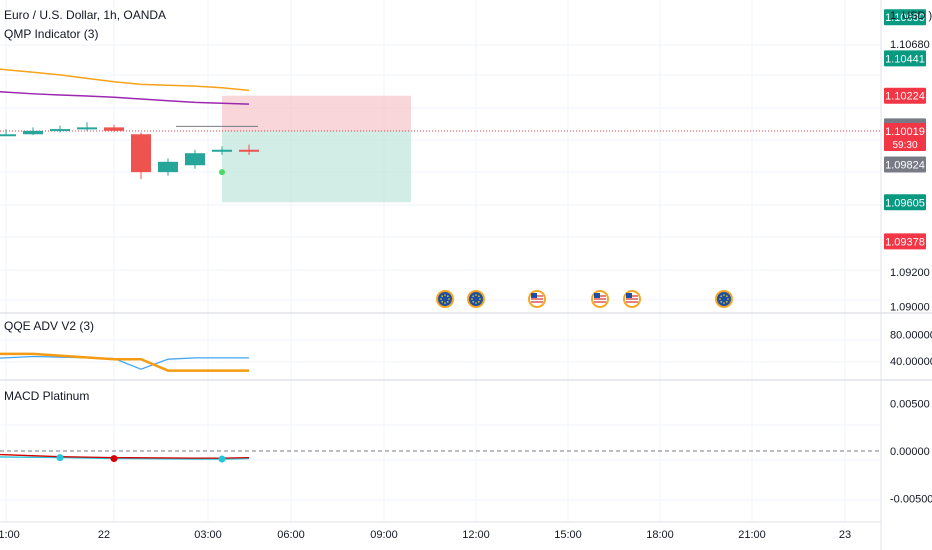  Describe the element at coordinates (910, 290) in the screenshot. I see `price-scale: 1.09200 1.09000` at that location.